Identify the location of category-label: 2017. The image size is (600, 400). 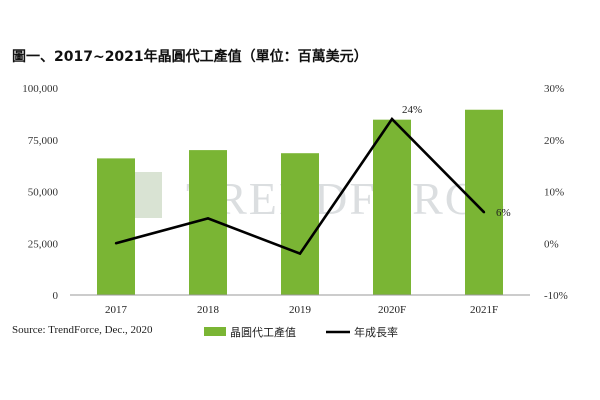
(116, 310).